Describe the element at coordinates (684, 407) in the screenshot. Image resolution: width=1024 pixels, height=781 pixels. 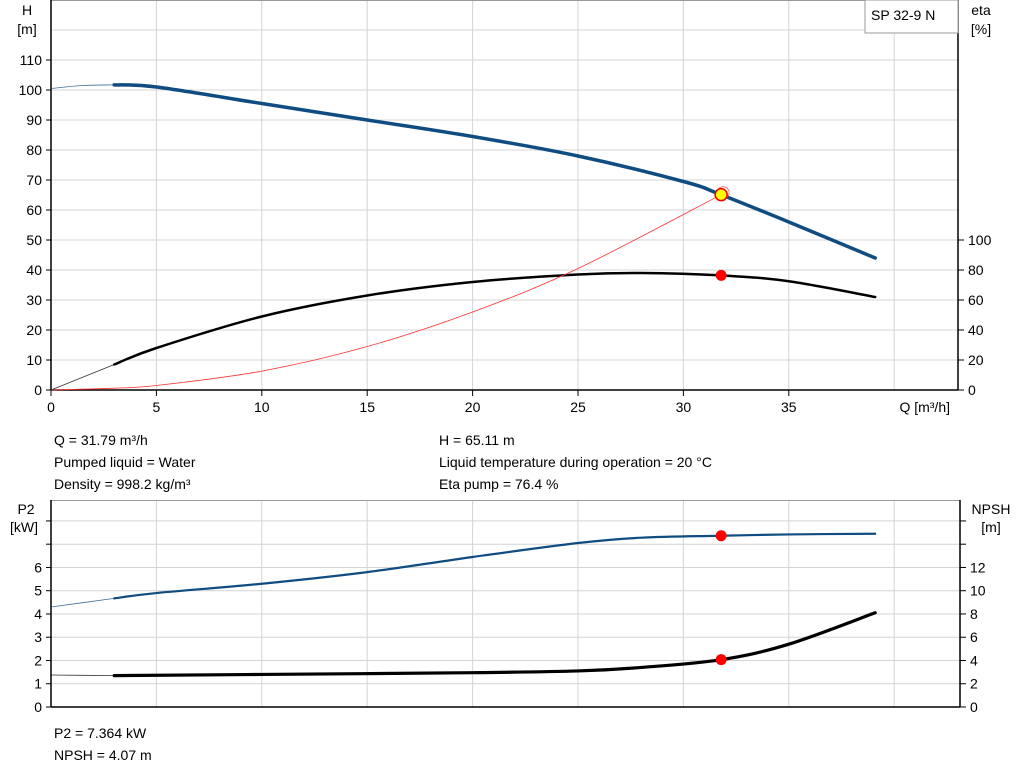
I see `x-tick-label: 30` at that location.